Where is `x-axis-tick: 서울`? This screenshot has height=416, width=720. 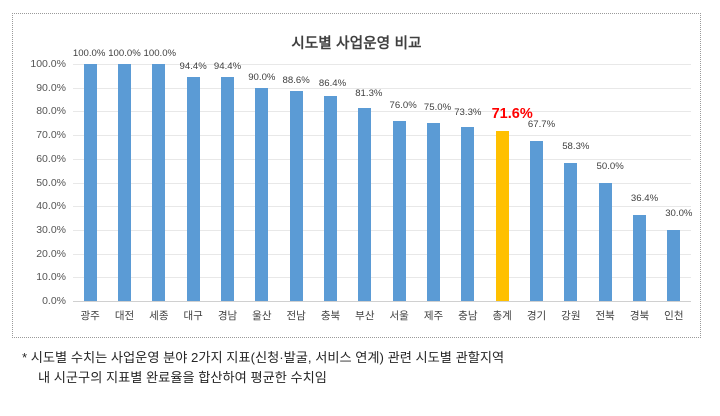 x-axis-tick: 서울 is located at coordinates (399, 316).